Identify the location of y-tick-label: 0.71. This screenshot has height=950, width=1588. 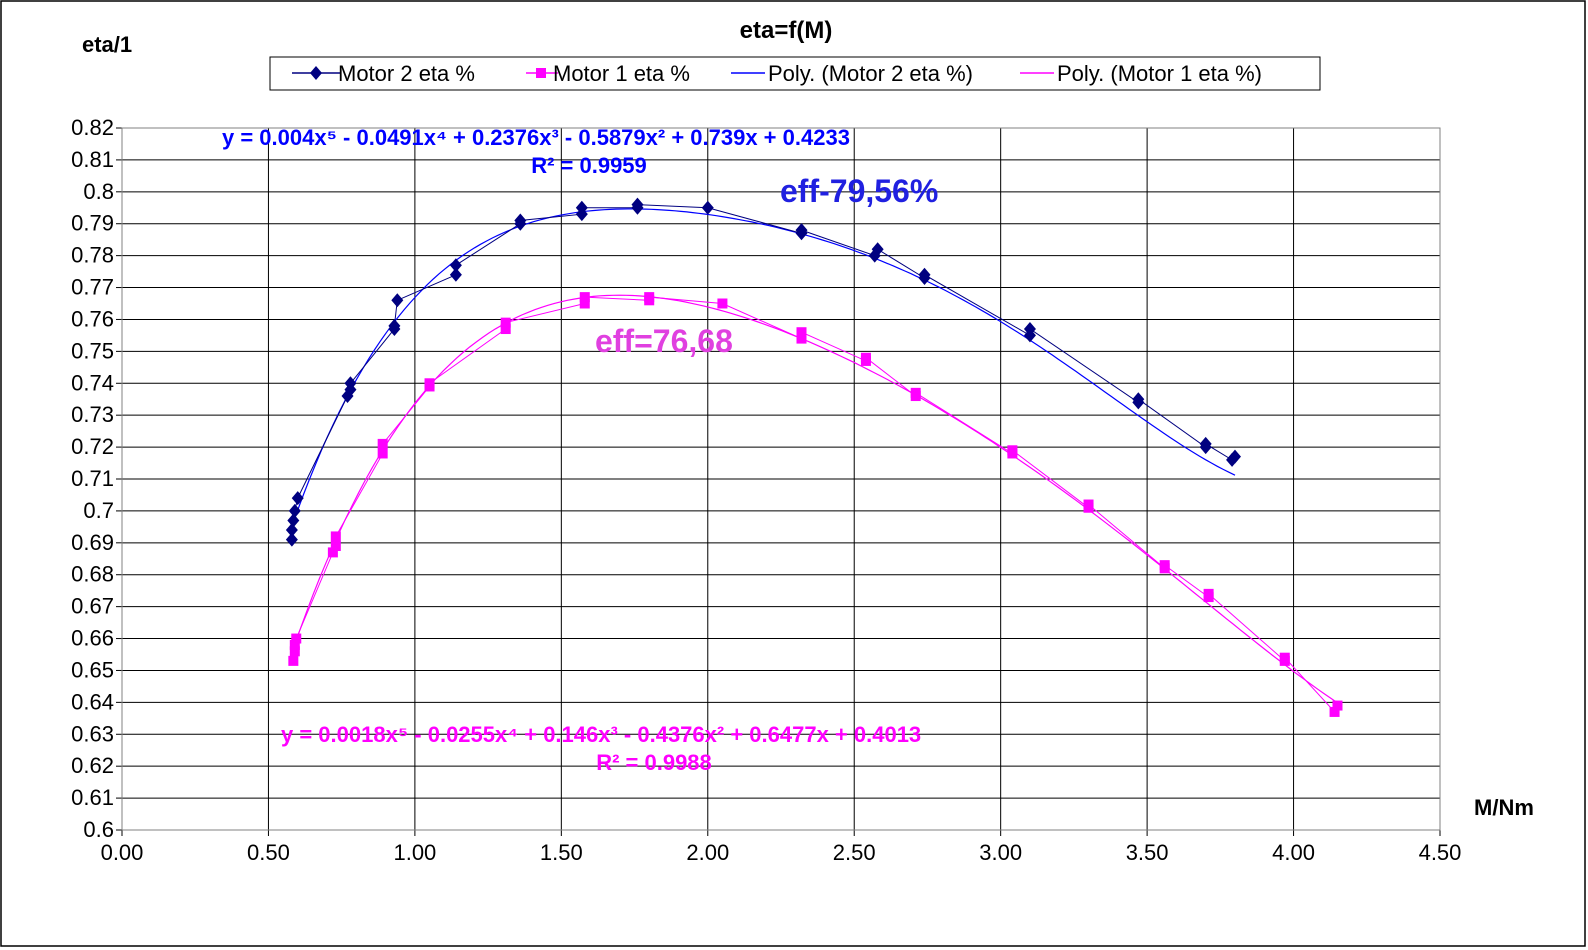
(92, 478).